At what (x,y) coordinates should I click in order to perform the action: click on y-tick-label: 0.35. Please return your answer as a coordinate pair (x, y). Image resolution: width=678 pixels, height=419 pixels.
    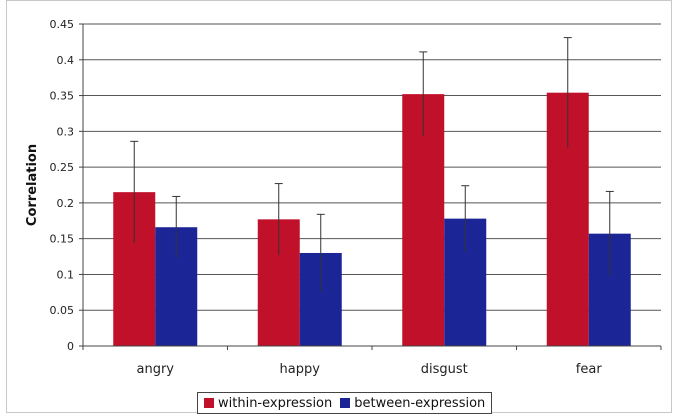
    Looking at the image, I should click on (62, 96).